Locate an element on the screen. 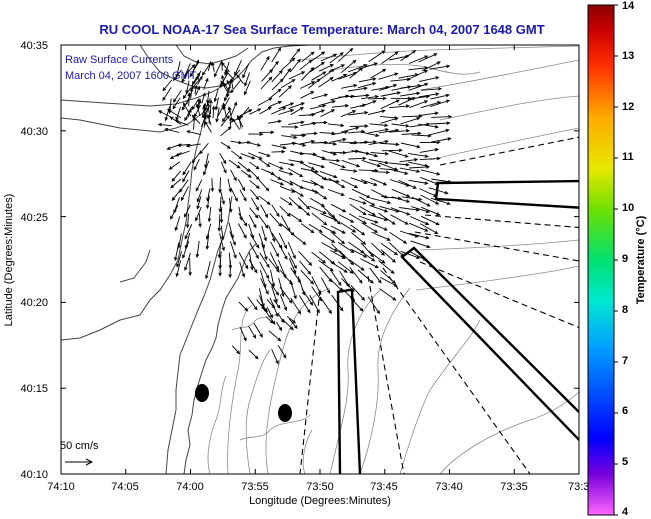 This screenshot has height=519, width=651. x-tick-label: 74:00 is located at coordinates (190, 487).